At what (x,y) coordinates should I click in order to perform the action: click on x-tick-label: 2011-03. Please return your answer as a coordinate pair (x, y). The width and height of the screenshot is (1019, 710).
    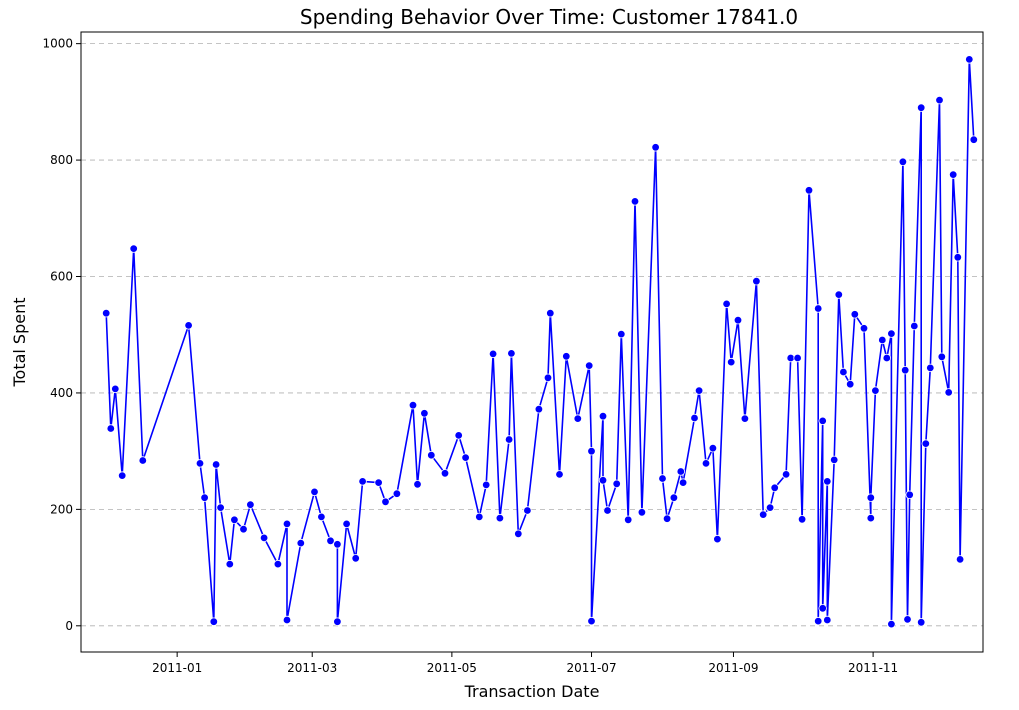
    Looking at the image, I should click on (312, 668).